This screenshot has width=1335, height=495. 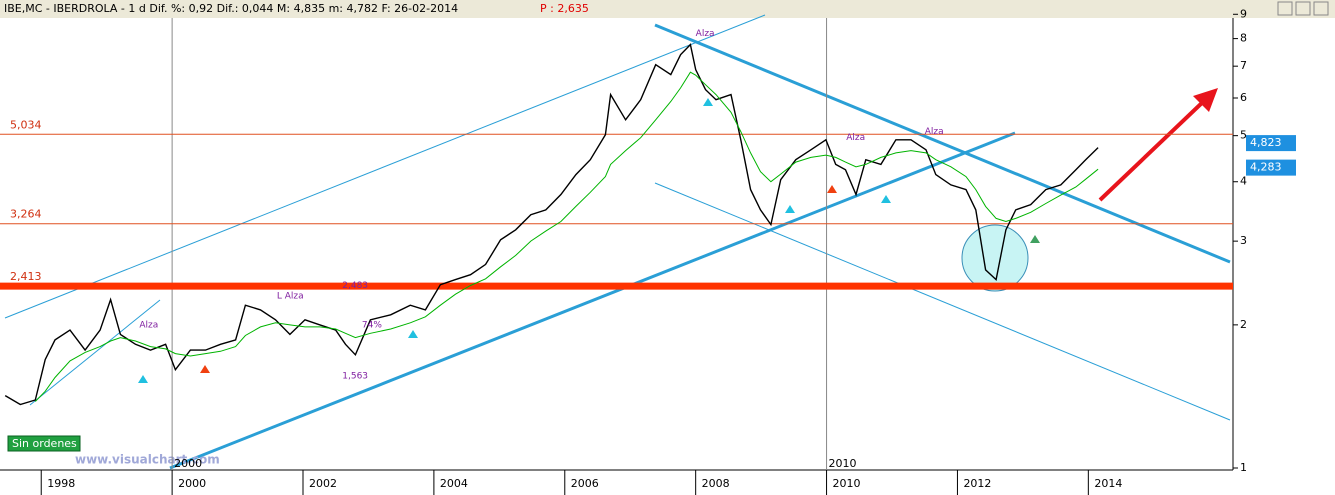 What do you see at coordinates (355, 377) in the screenshot?
I see `annotation: 1,563` at bounding box center [355, 377].